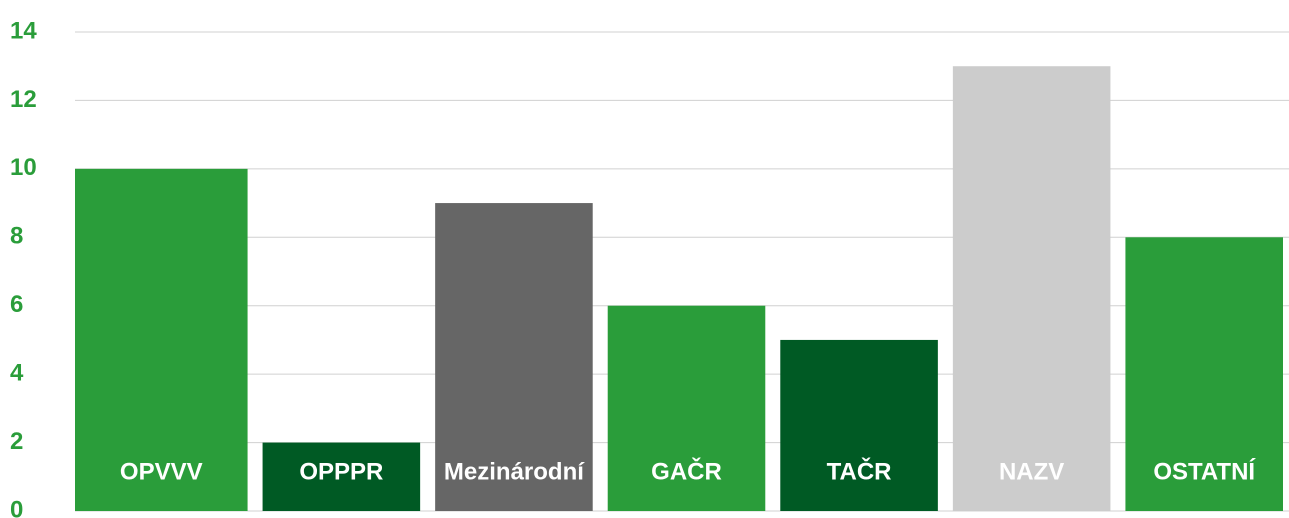 This screenshot has width=1289, height=518. I want to click on bar-label: OPVVV, so click(161, 471).